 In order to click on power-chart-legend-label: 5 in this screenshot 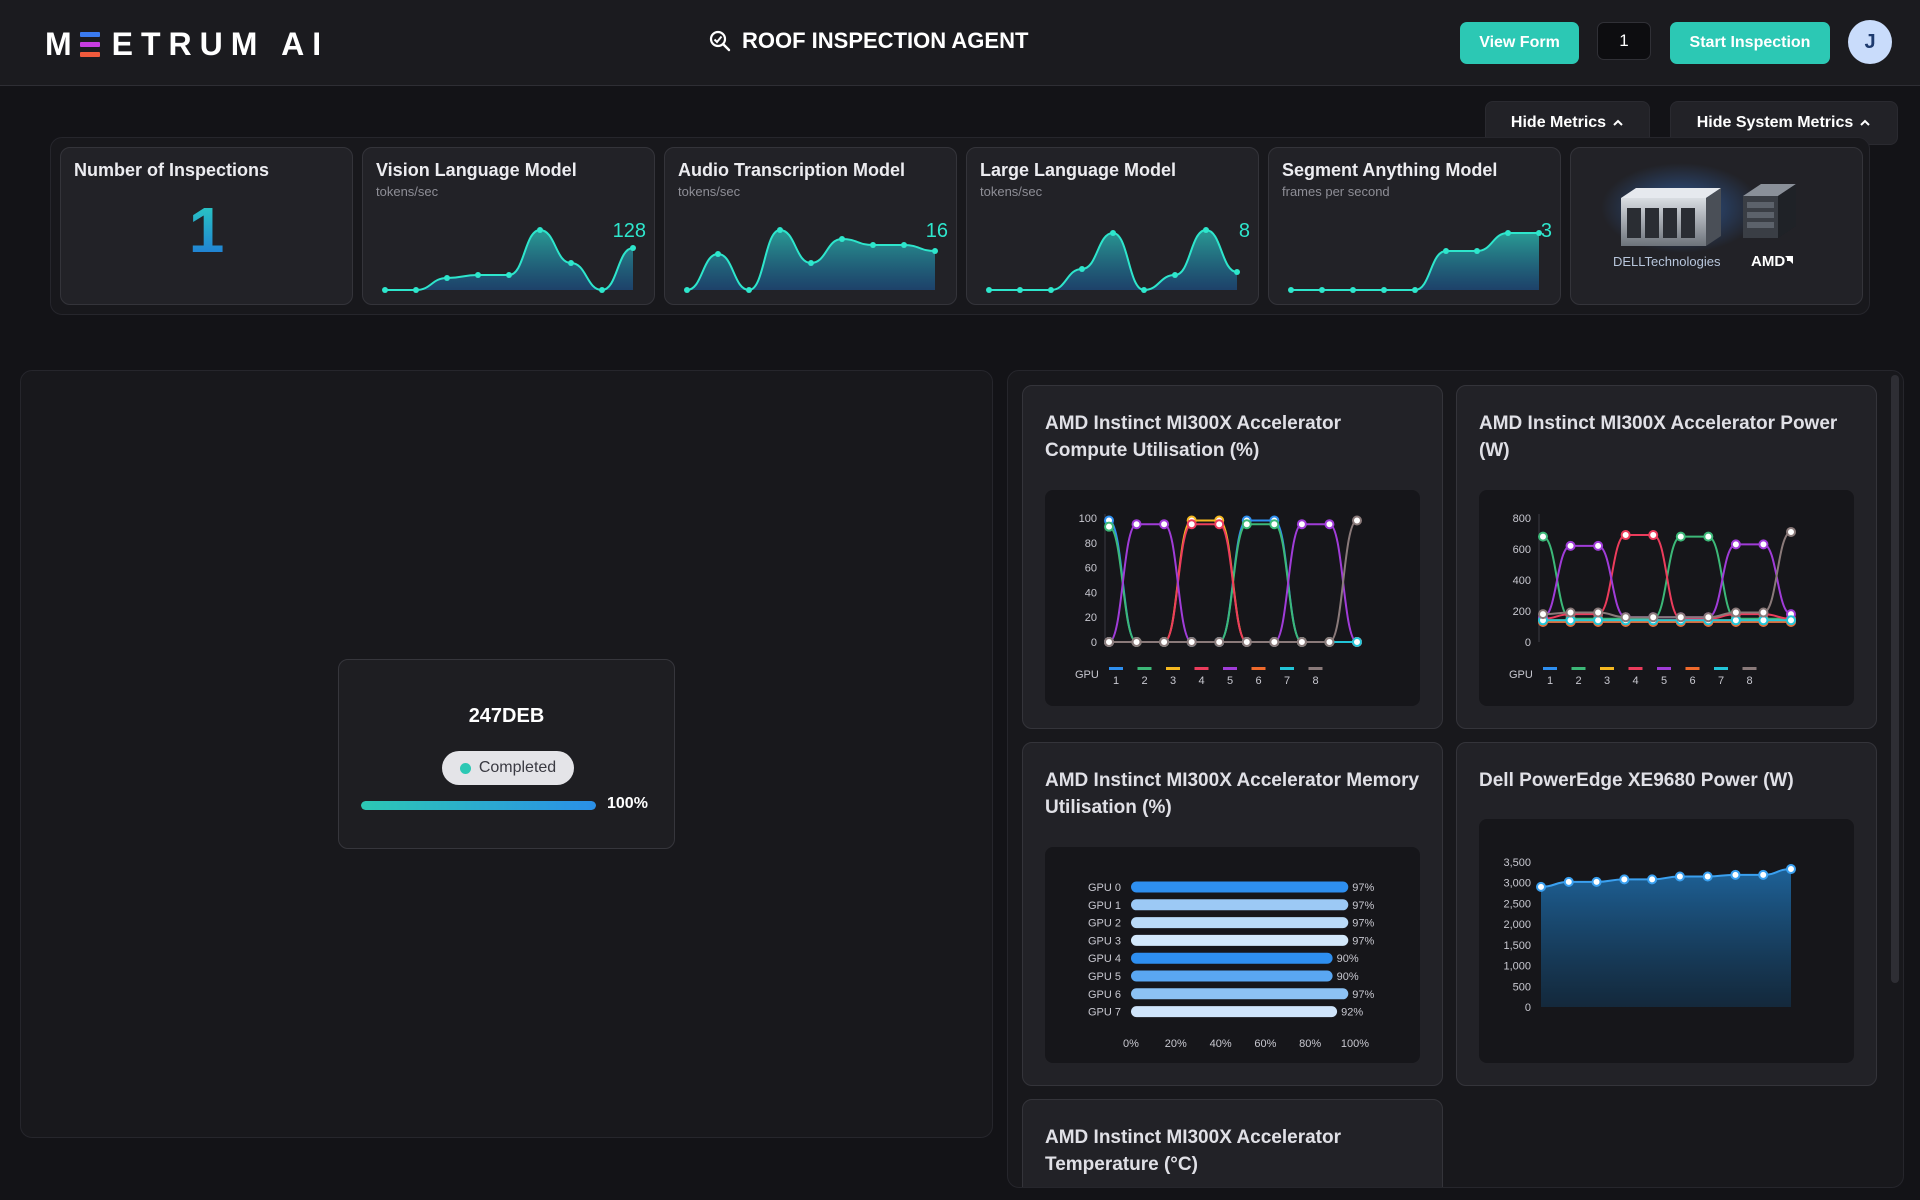, I will do `click(1664, 681)`.